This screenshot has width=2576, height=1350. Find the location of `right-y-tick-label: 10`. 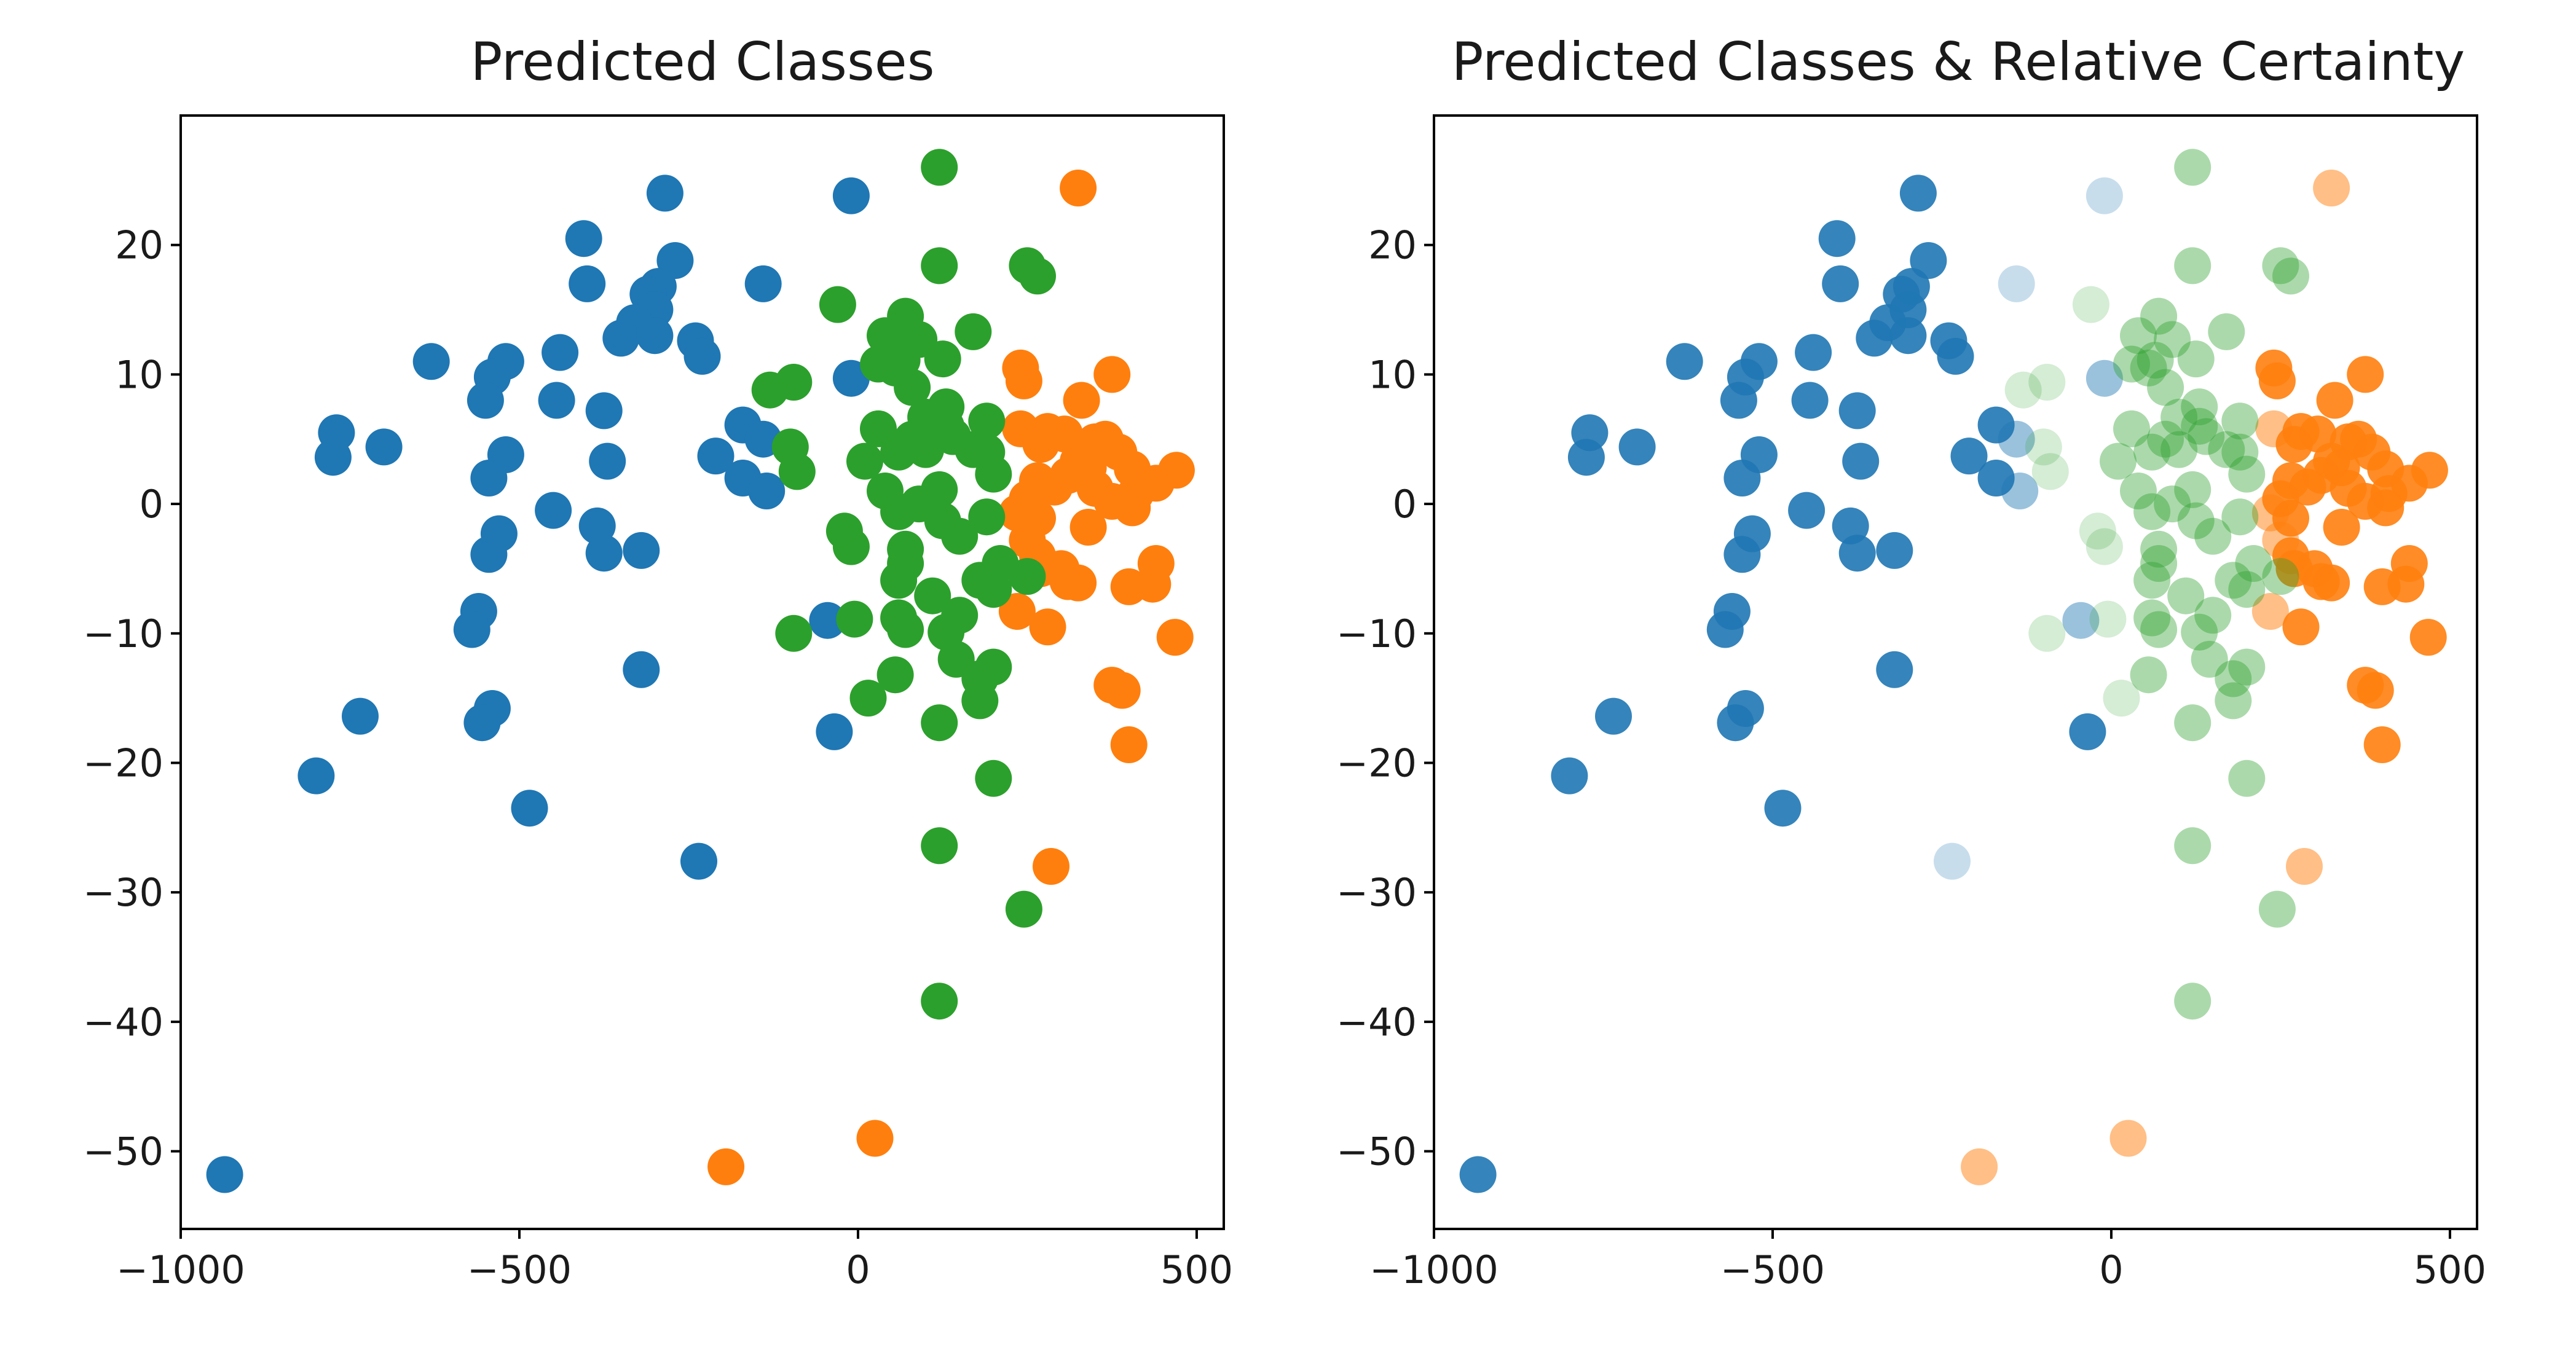

right-y-tick-label: 10 is located at coordinates (1393, 375).